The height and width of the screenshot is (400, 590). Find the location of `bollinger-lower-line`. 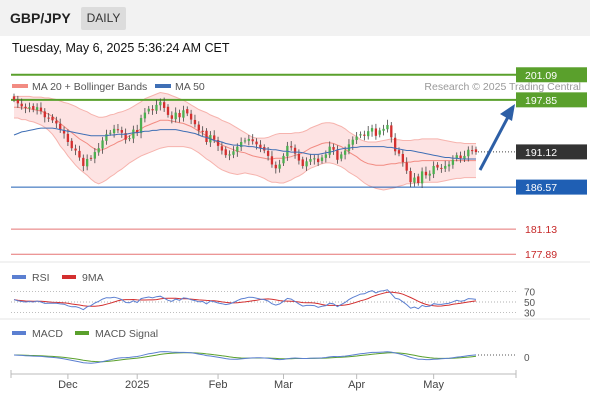

bollinger-lower-line is located at coordinates (245, 154).